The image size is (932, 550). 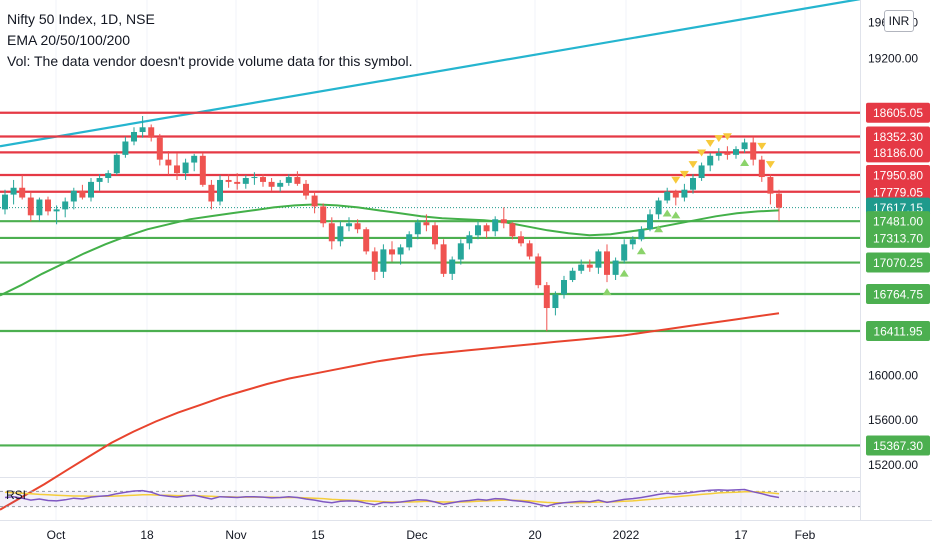 I want to click on price-level-label: 17779.05, so click(x=898, y=192).